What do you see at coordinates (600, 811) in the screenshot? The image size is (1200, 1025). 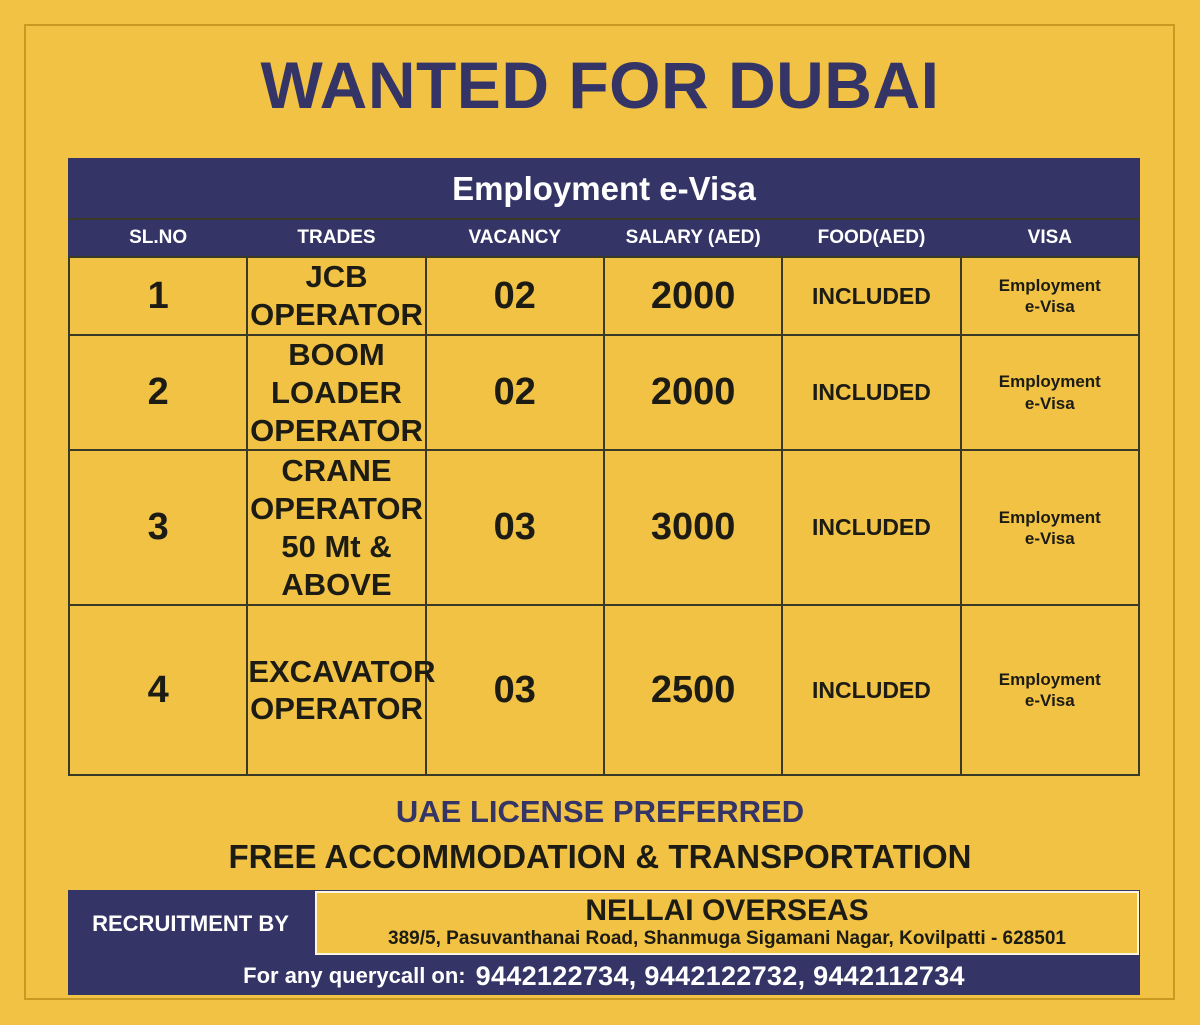 I see `slogan-license: UAE LICENSE PREFERRED` at bounding box center [600, 811].